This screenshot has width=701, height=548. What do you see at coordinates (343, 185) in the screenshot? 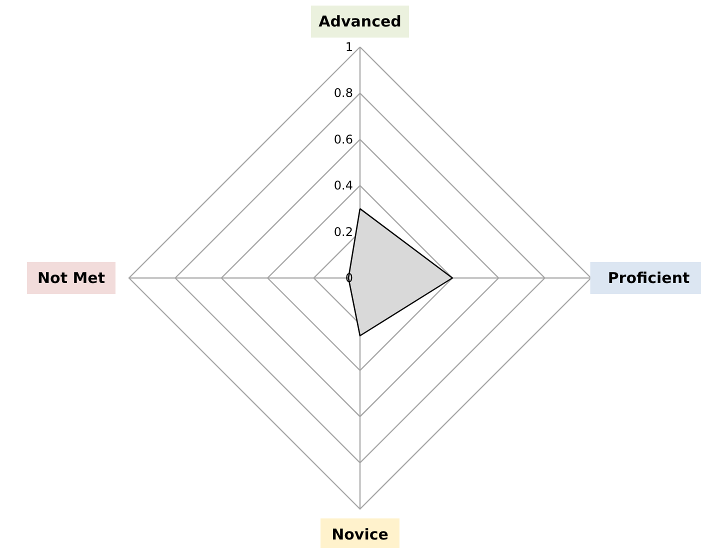
I see `y-tick-label: 0.4` at bounding box center [343, 185].